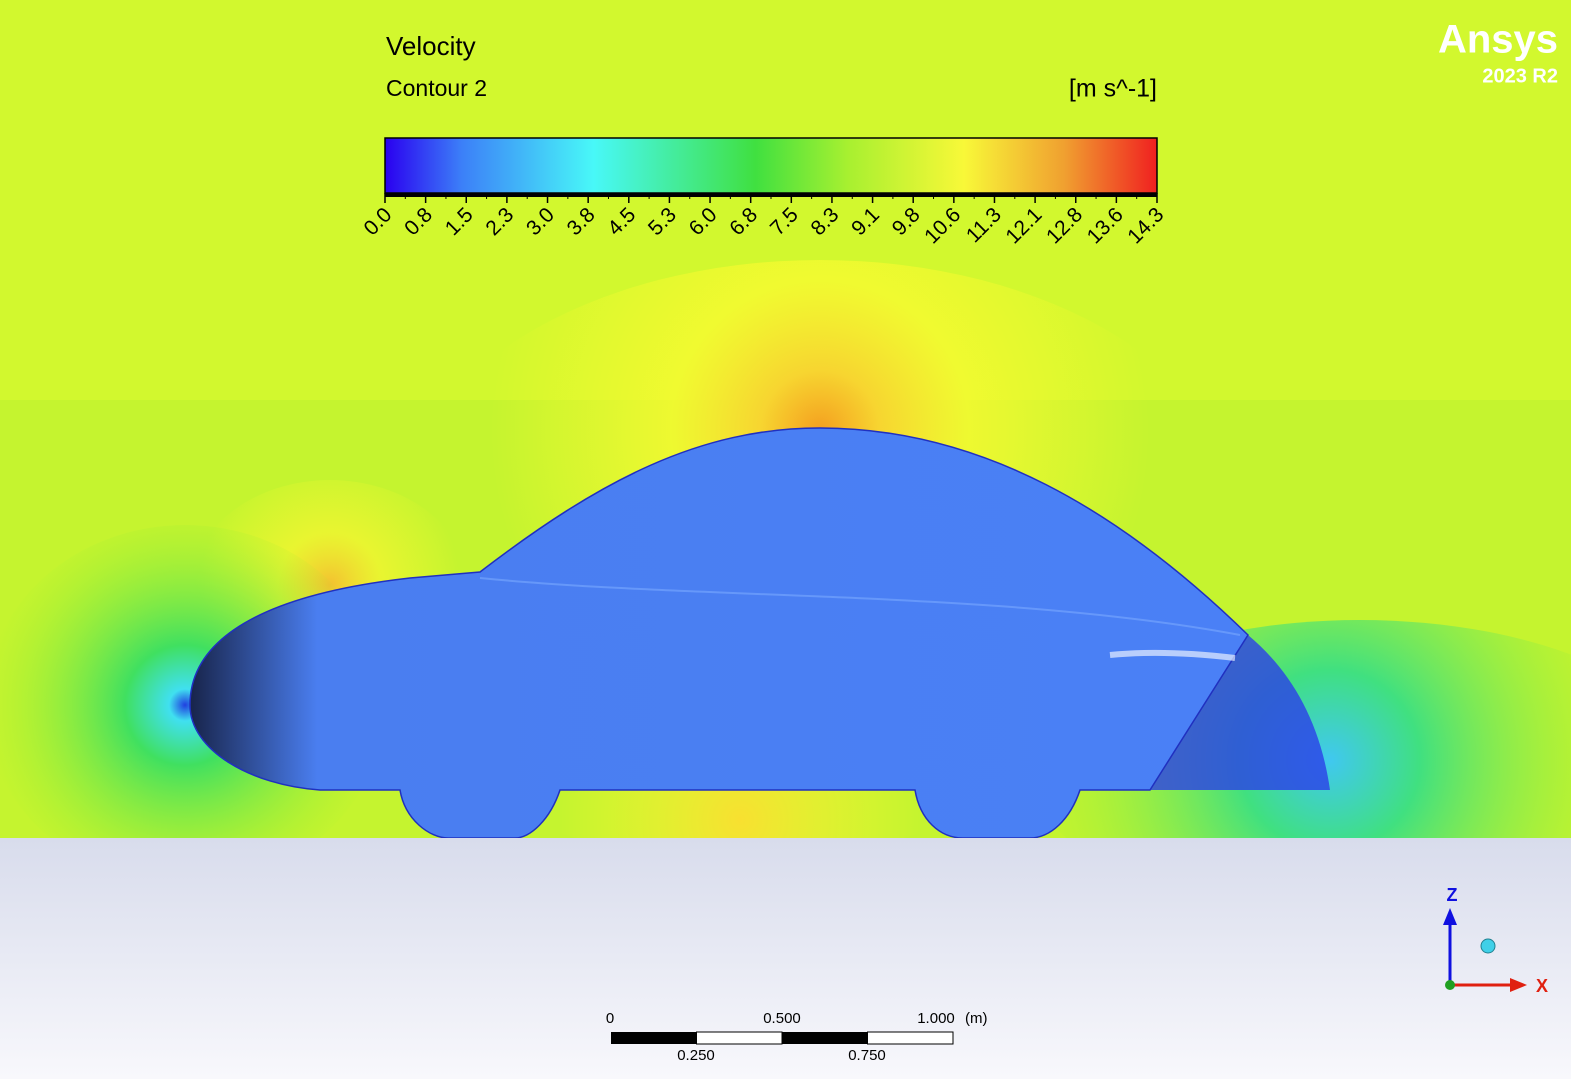 The width and height of the screenshot is (1571, 1079). Describe the element at coordinates (1450, 916) in the screenshot. I see `z-arrow` at that location.